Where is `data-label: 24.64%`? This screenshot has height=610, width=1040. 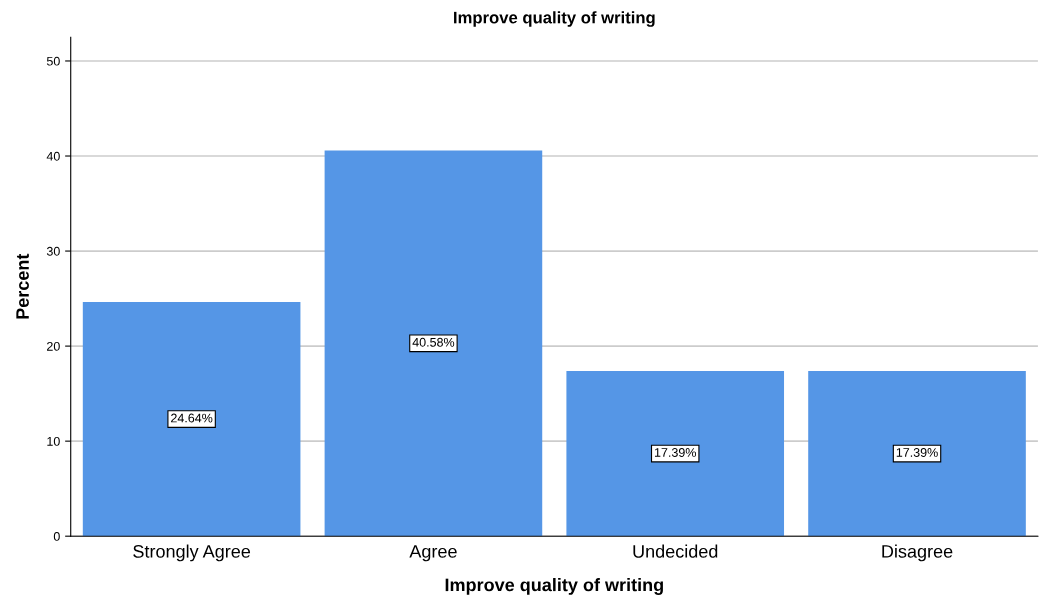
data-label: 24.64% is located at coordinates (192, 418).